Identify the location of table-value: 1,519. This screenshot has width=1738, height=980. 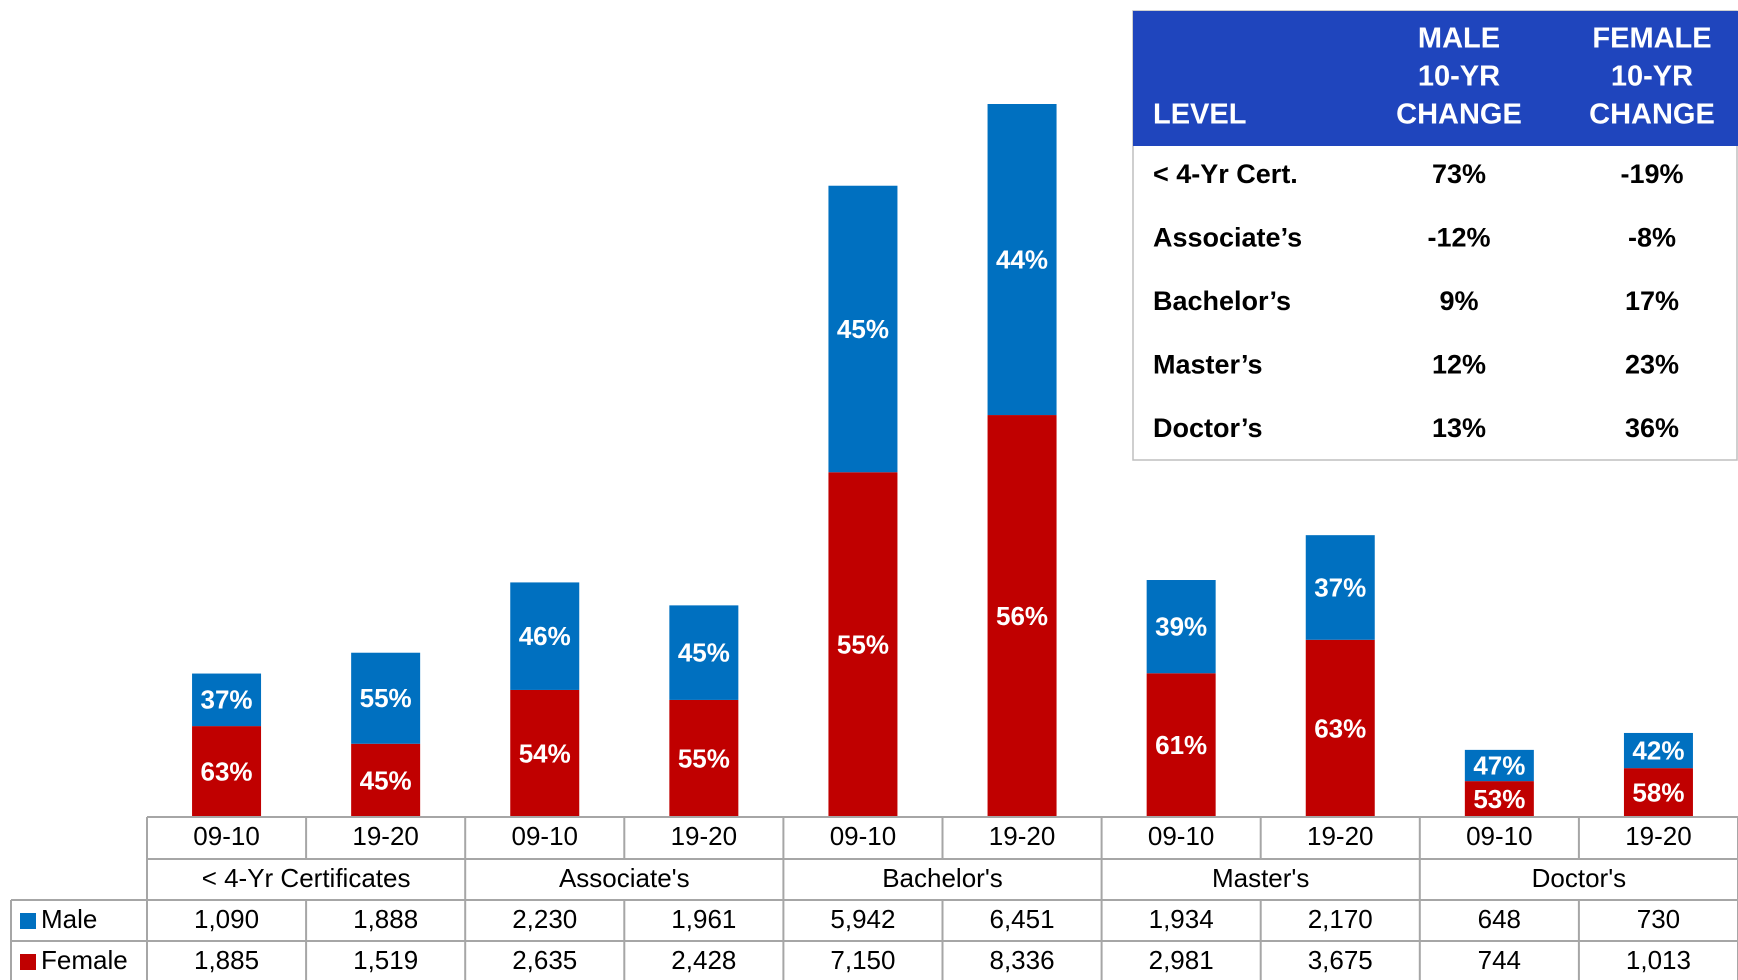
(385, 960).